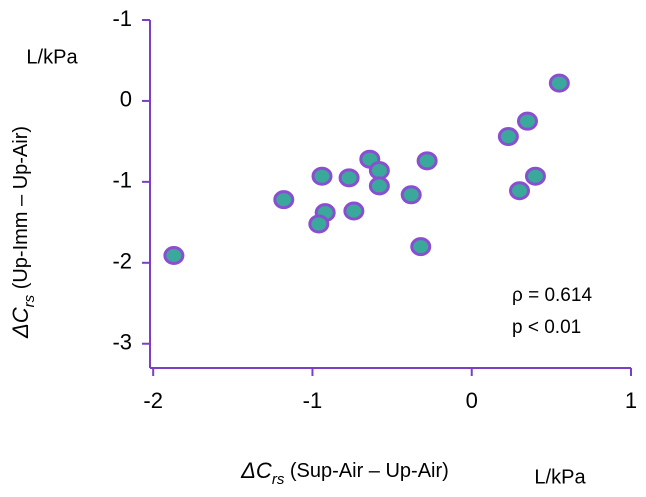 This screenshot has width=646, height=497. Describe the element at coordinates (366, 471) in the screenshot. I see `label-text: (Sup-Air – Up-Air)` at that location.